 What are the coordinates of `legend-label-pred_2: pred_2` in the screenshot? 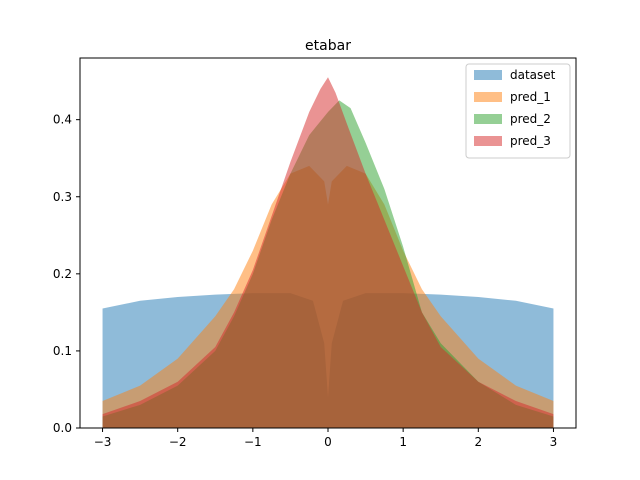 It's located at (530, 119).